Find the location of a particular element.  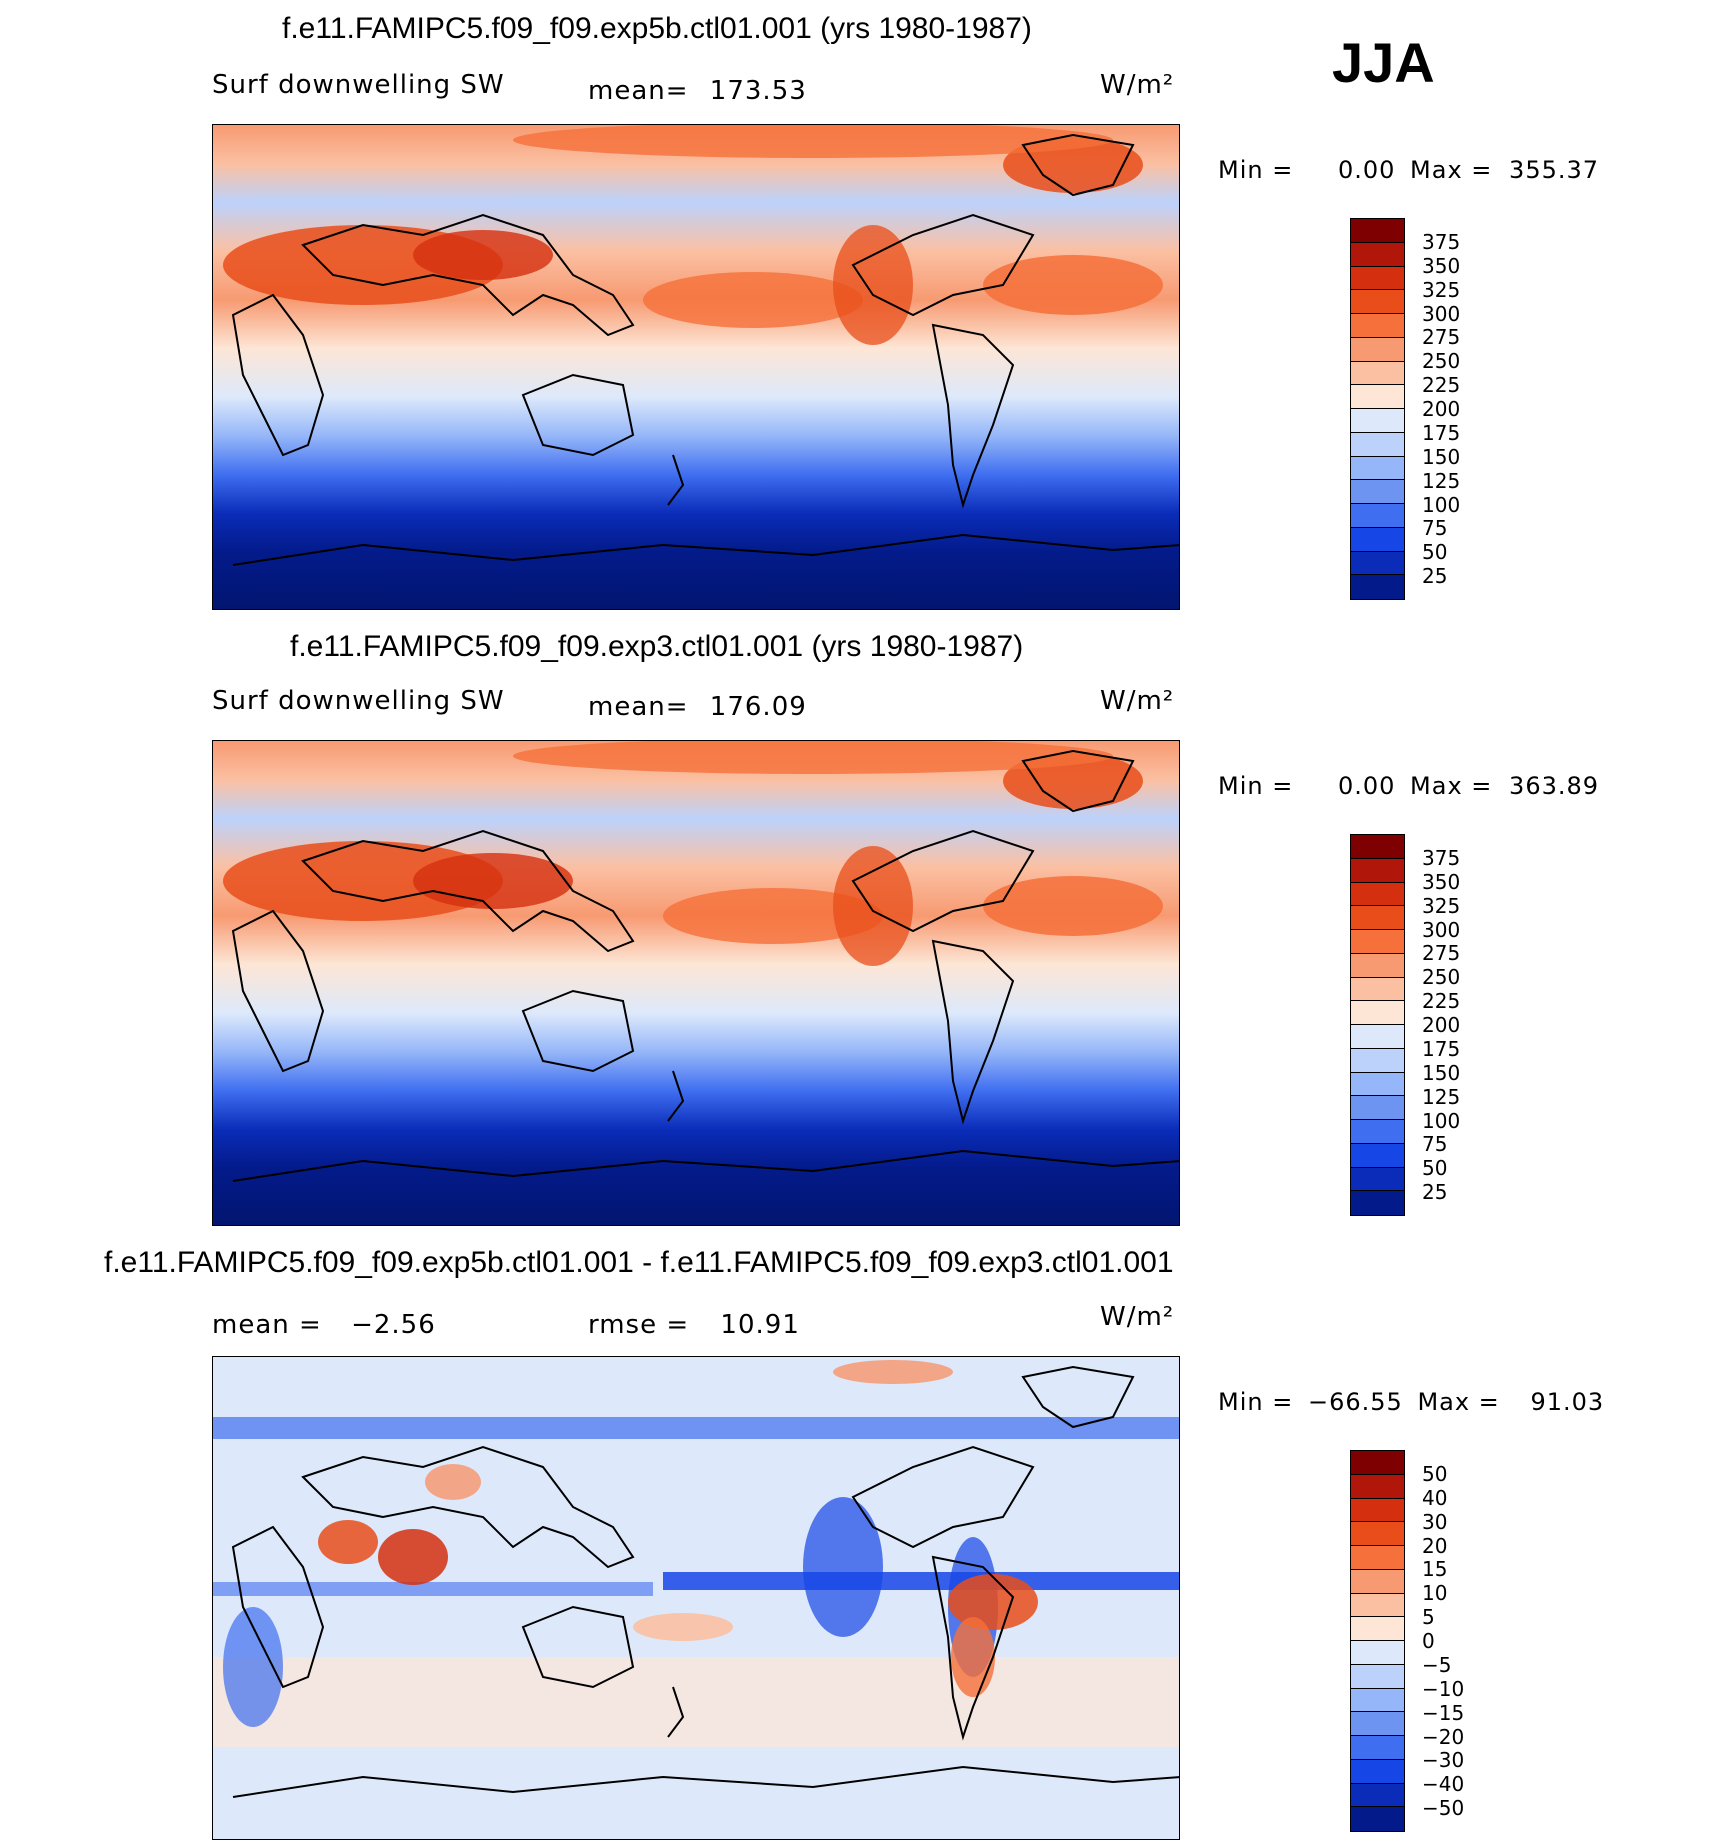

colorbar-tick-label: 20 is located at coordinates (1435, 1545).